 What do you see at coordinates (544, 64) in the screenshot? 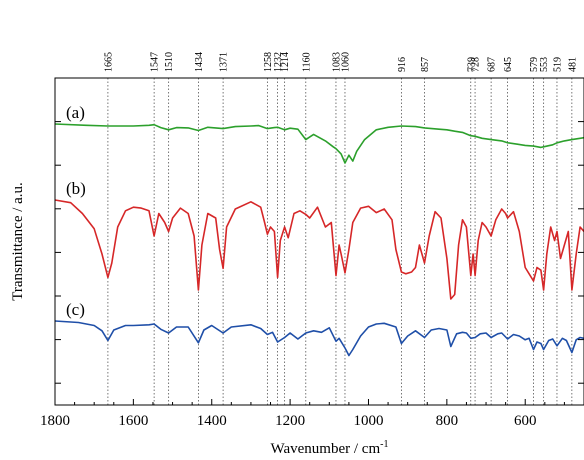
I see `peak-label-553: 553` at bounding box center [544, 64].